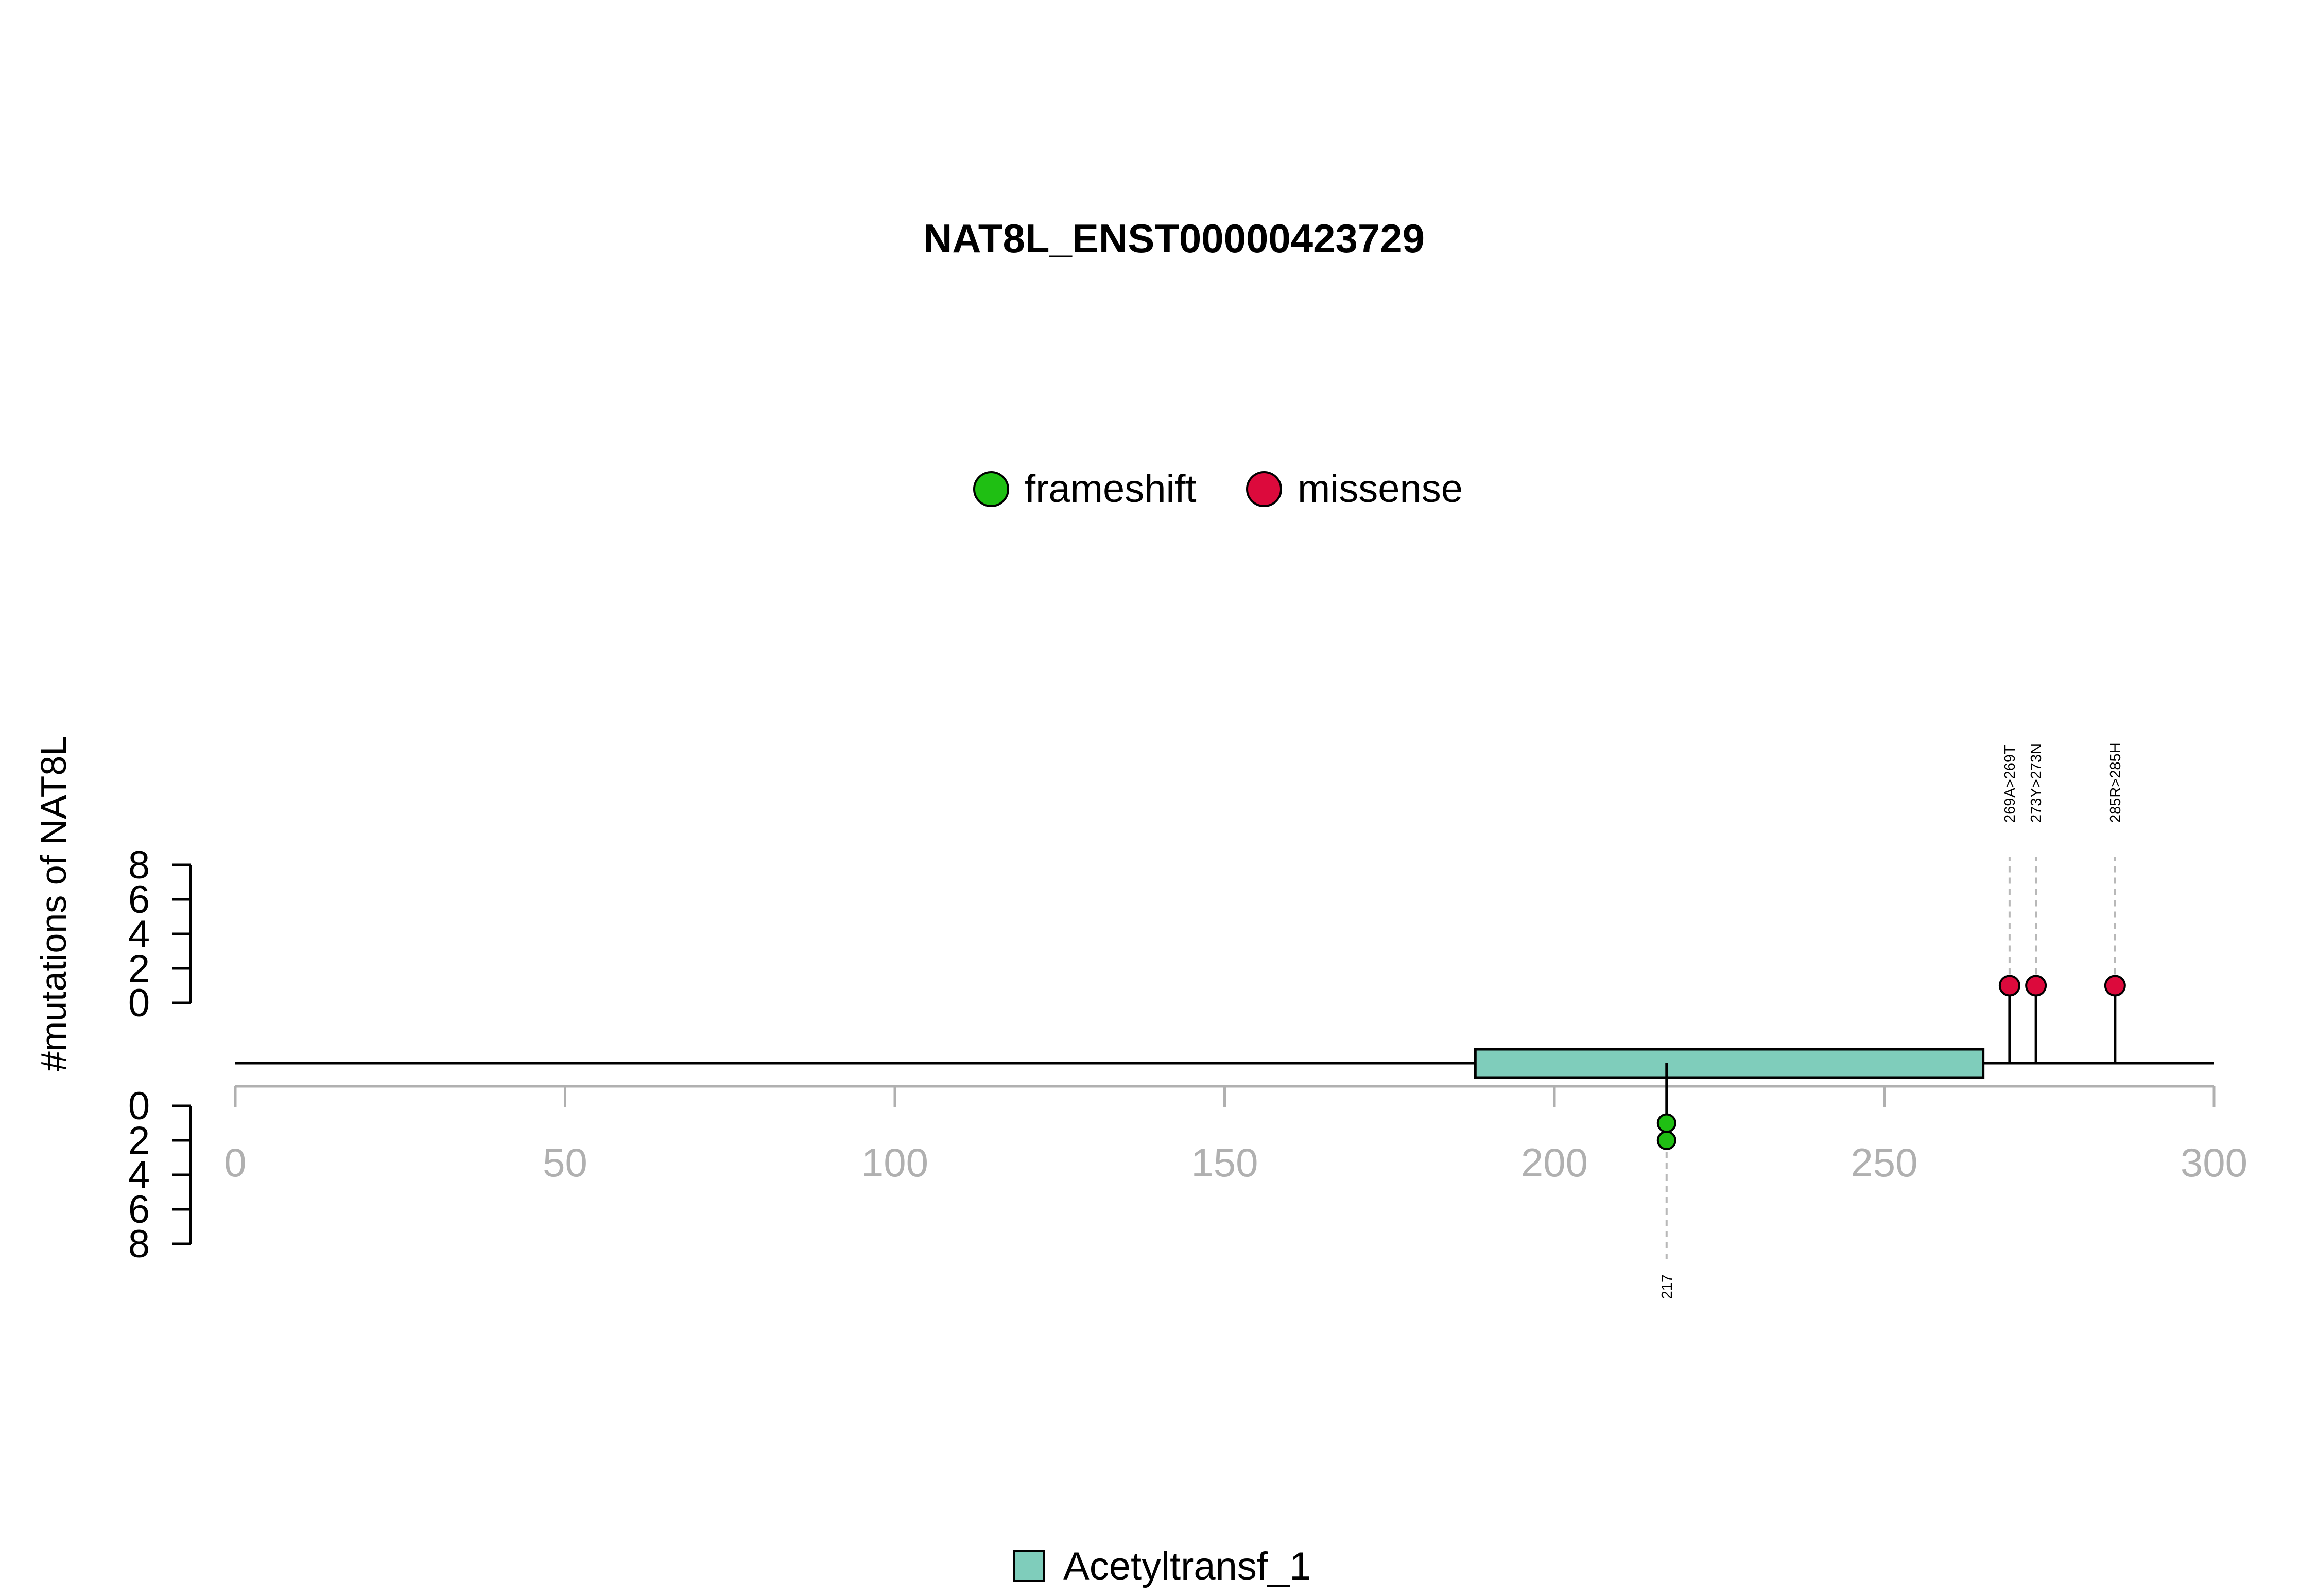  I want to click on x-tick-label: 200, so click(1554, 1163).